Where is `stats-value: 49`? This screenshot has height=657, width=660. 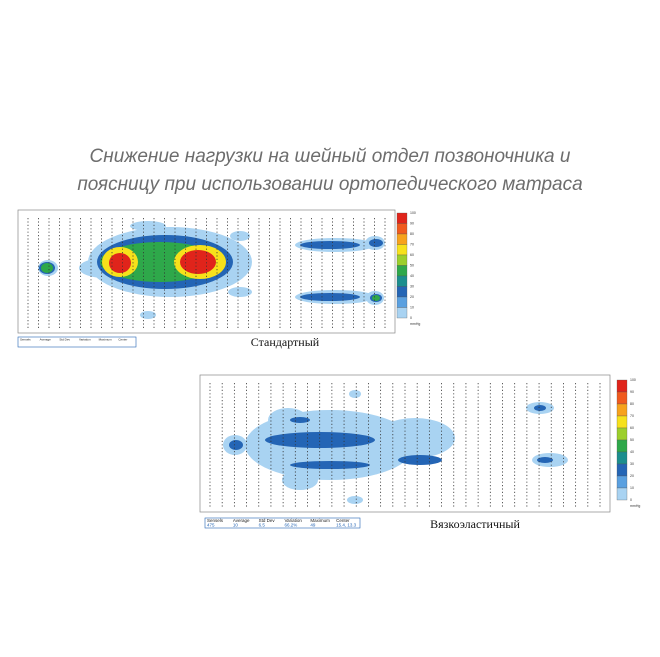
stats-value: 49 is located at coordinates (313, 525).